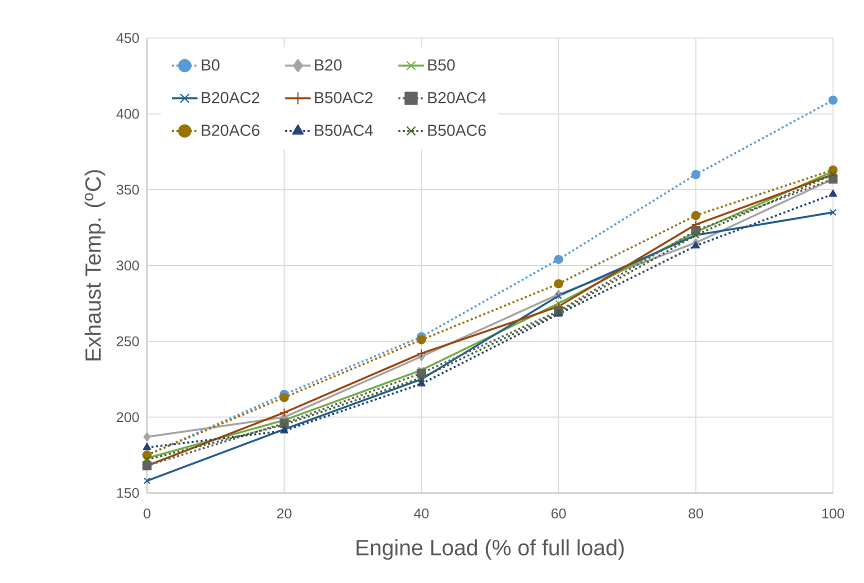  What do you see at coordinates (457, 98) in the screenshot?
I see `legend-label: B20AC4` at bounding box center [457, 98].